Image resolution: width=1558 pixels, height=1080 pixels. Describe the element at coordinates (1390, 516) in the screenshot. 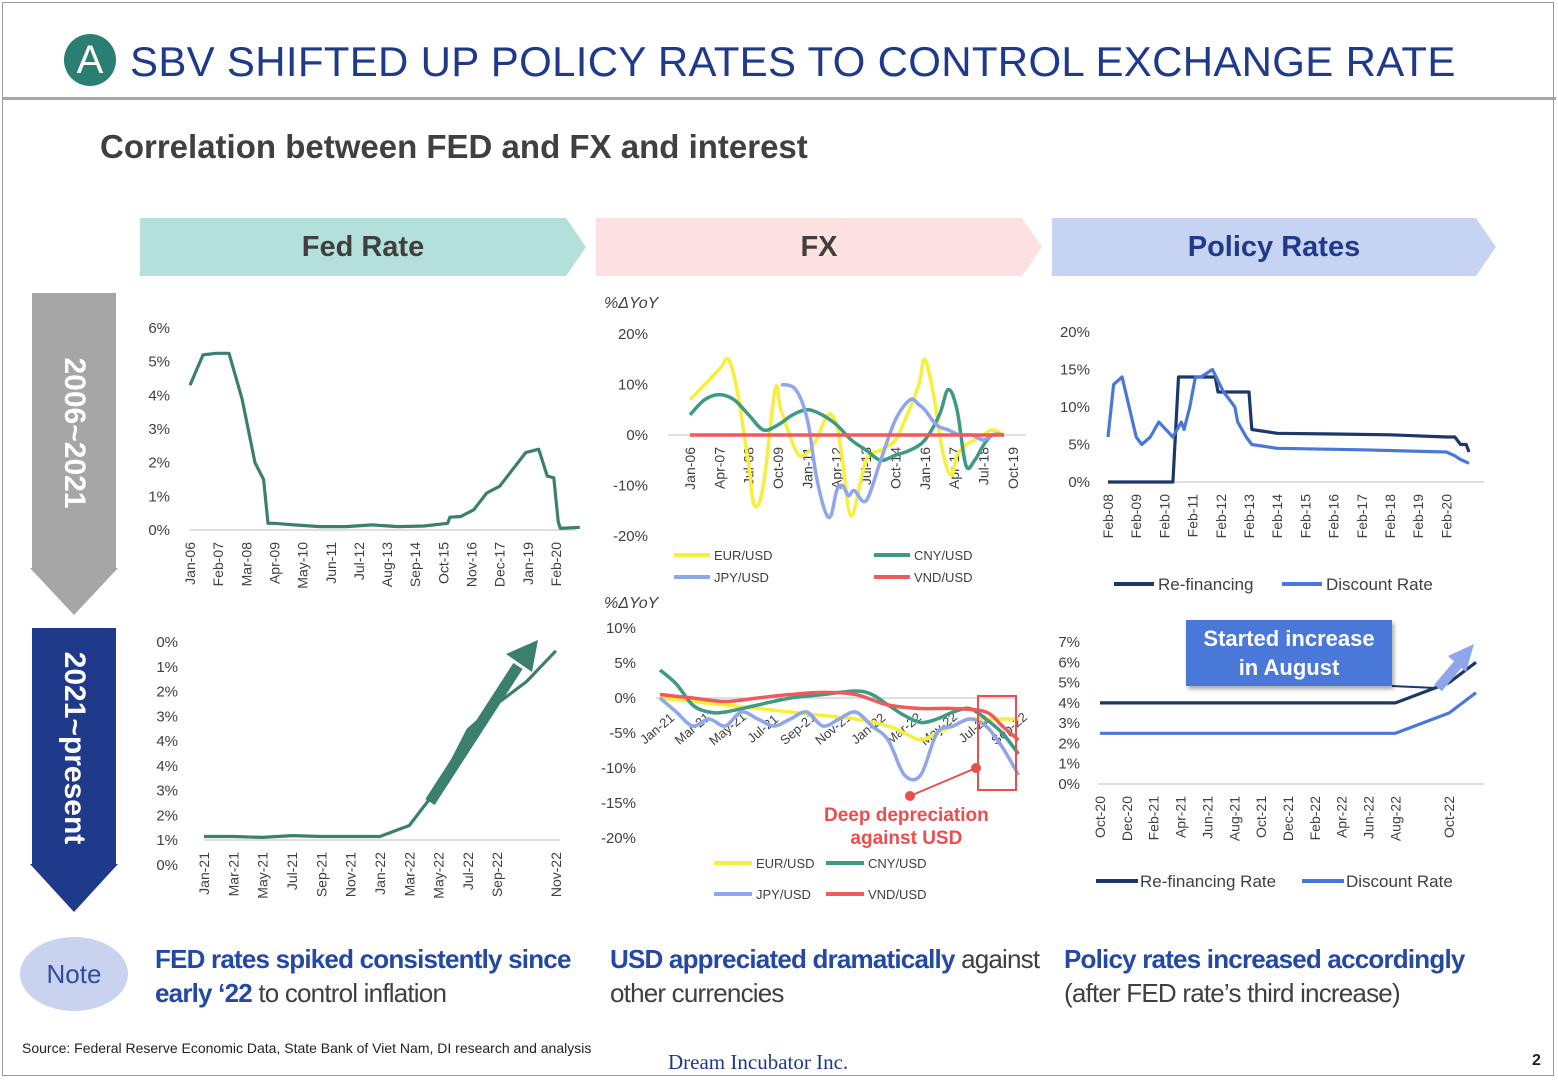

I see `x-tick-label: Feb-18` at that location.